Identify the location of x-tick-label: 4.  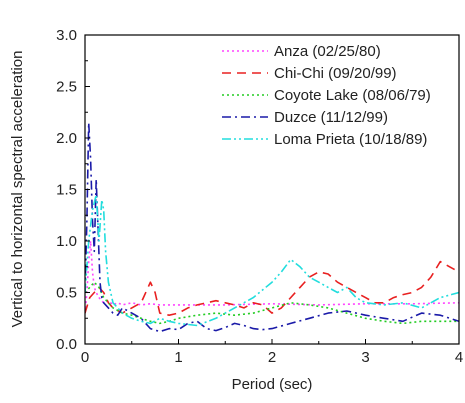
(459, 357).